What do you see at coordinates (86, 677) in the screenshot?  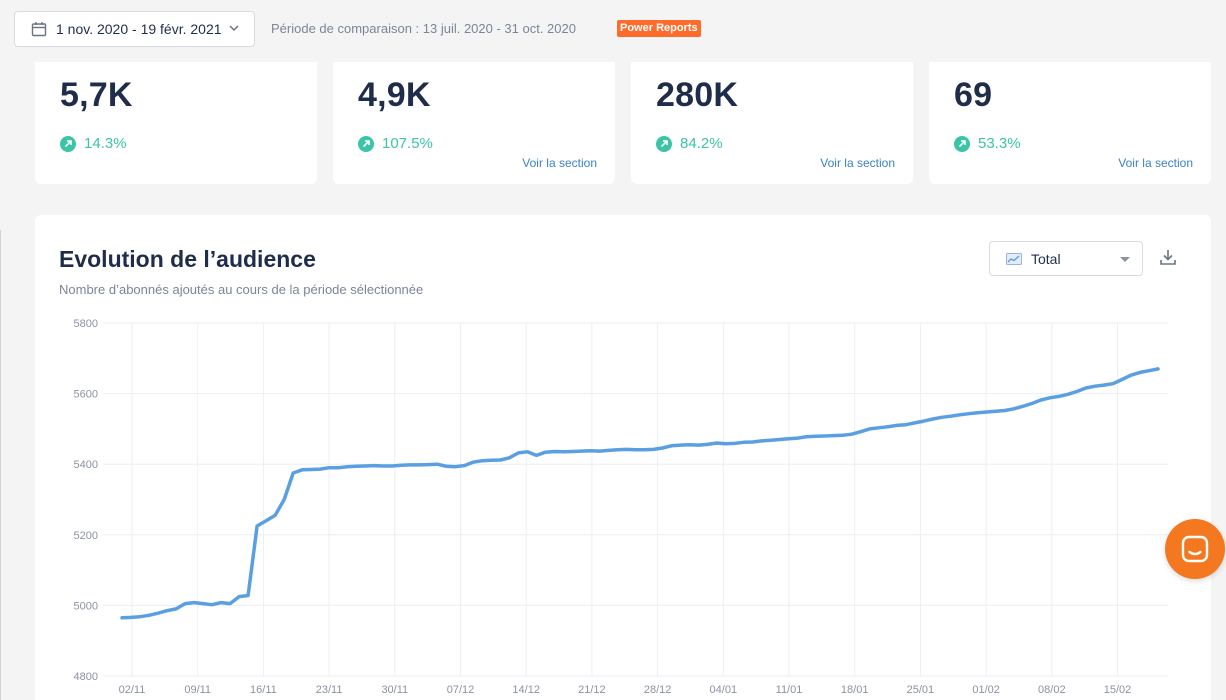 I see `y-tick-label: 4800` at bounding box center [86, 677].